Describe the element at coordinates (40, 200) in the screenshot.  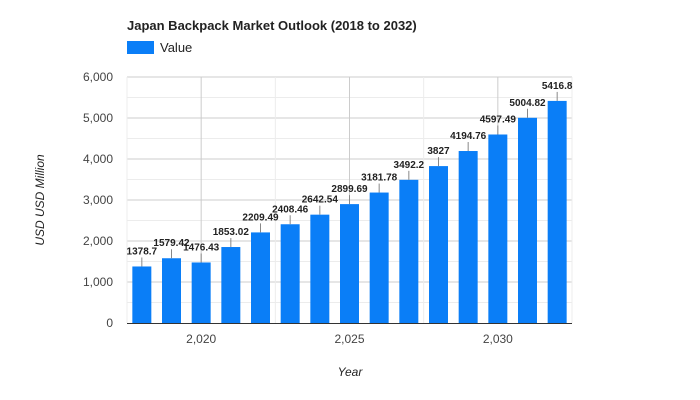
I see `y-axis-title: USD USD Million` at that location.